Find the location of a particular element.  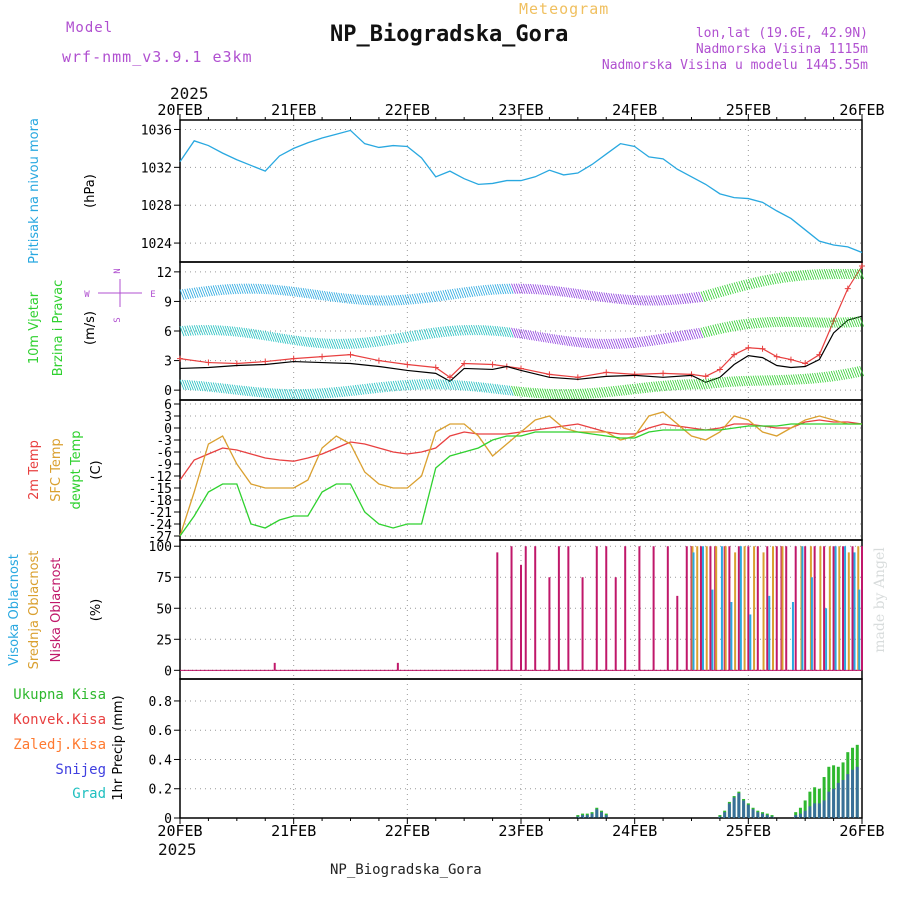

wind-axis-title: 10m Vjetar is located at coordinates (34, 327).